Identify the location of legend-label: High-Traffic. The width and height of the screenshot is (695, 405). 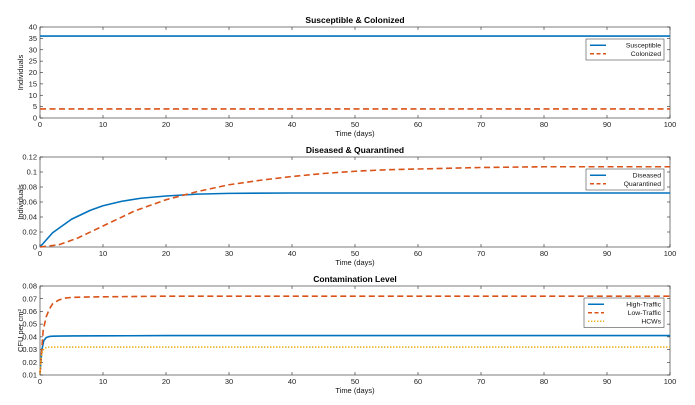
(643, 305).